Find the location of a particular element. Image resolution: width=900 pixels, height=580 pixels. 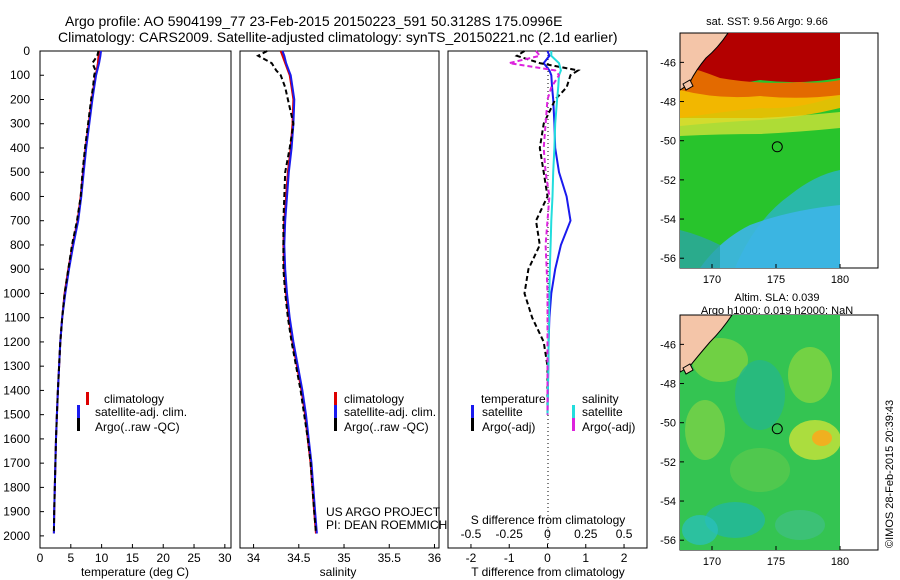

sst-map-title: sat. SST: 9.56 Argo: 9.66 is located at coordinates (767, 22).